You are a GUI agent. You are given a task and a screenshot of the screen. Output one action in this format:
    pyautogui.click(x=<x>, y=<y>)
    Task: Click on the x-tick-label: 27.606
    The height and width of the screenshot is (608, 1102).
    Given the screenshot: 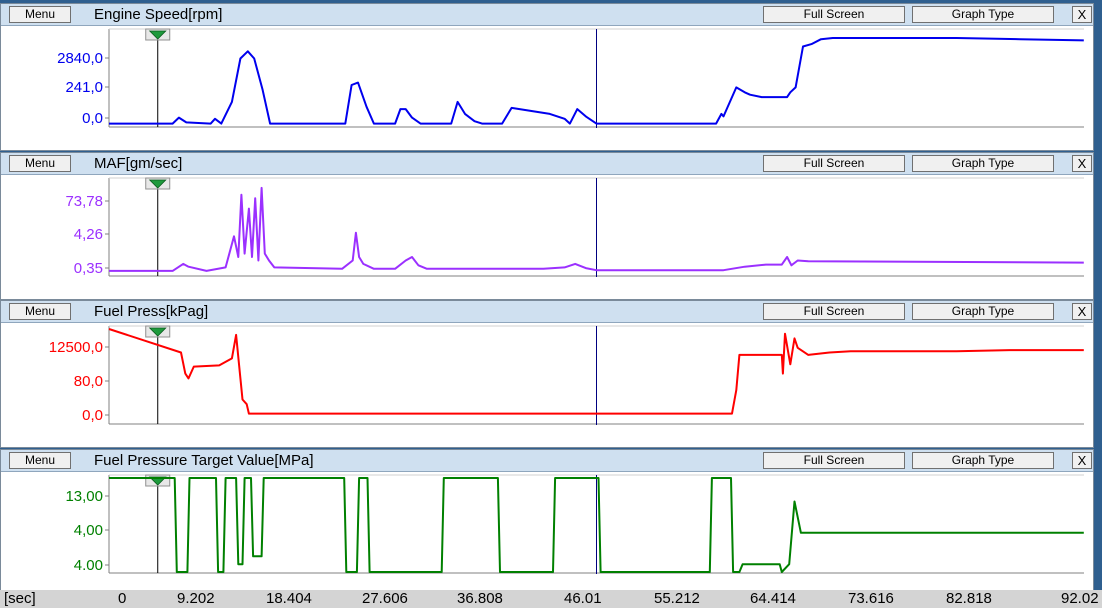 What is the action you would take?
    pyautogui.click(x=385, y=598)
    